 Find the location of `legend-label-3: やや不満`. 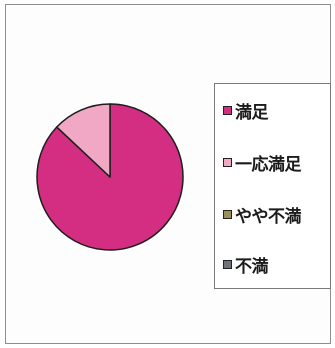

legend-label-3: やや不満 is located at coordinates (268, 217).